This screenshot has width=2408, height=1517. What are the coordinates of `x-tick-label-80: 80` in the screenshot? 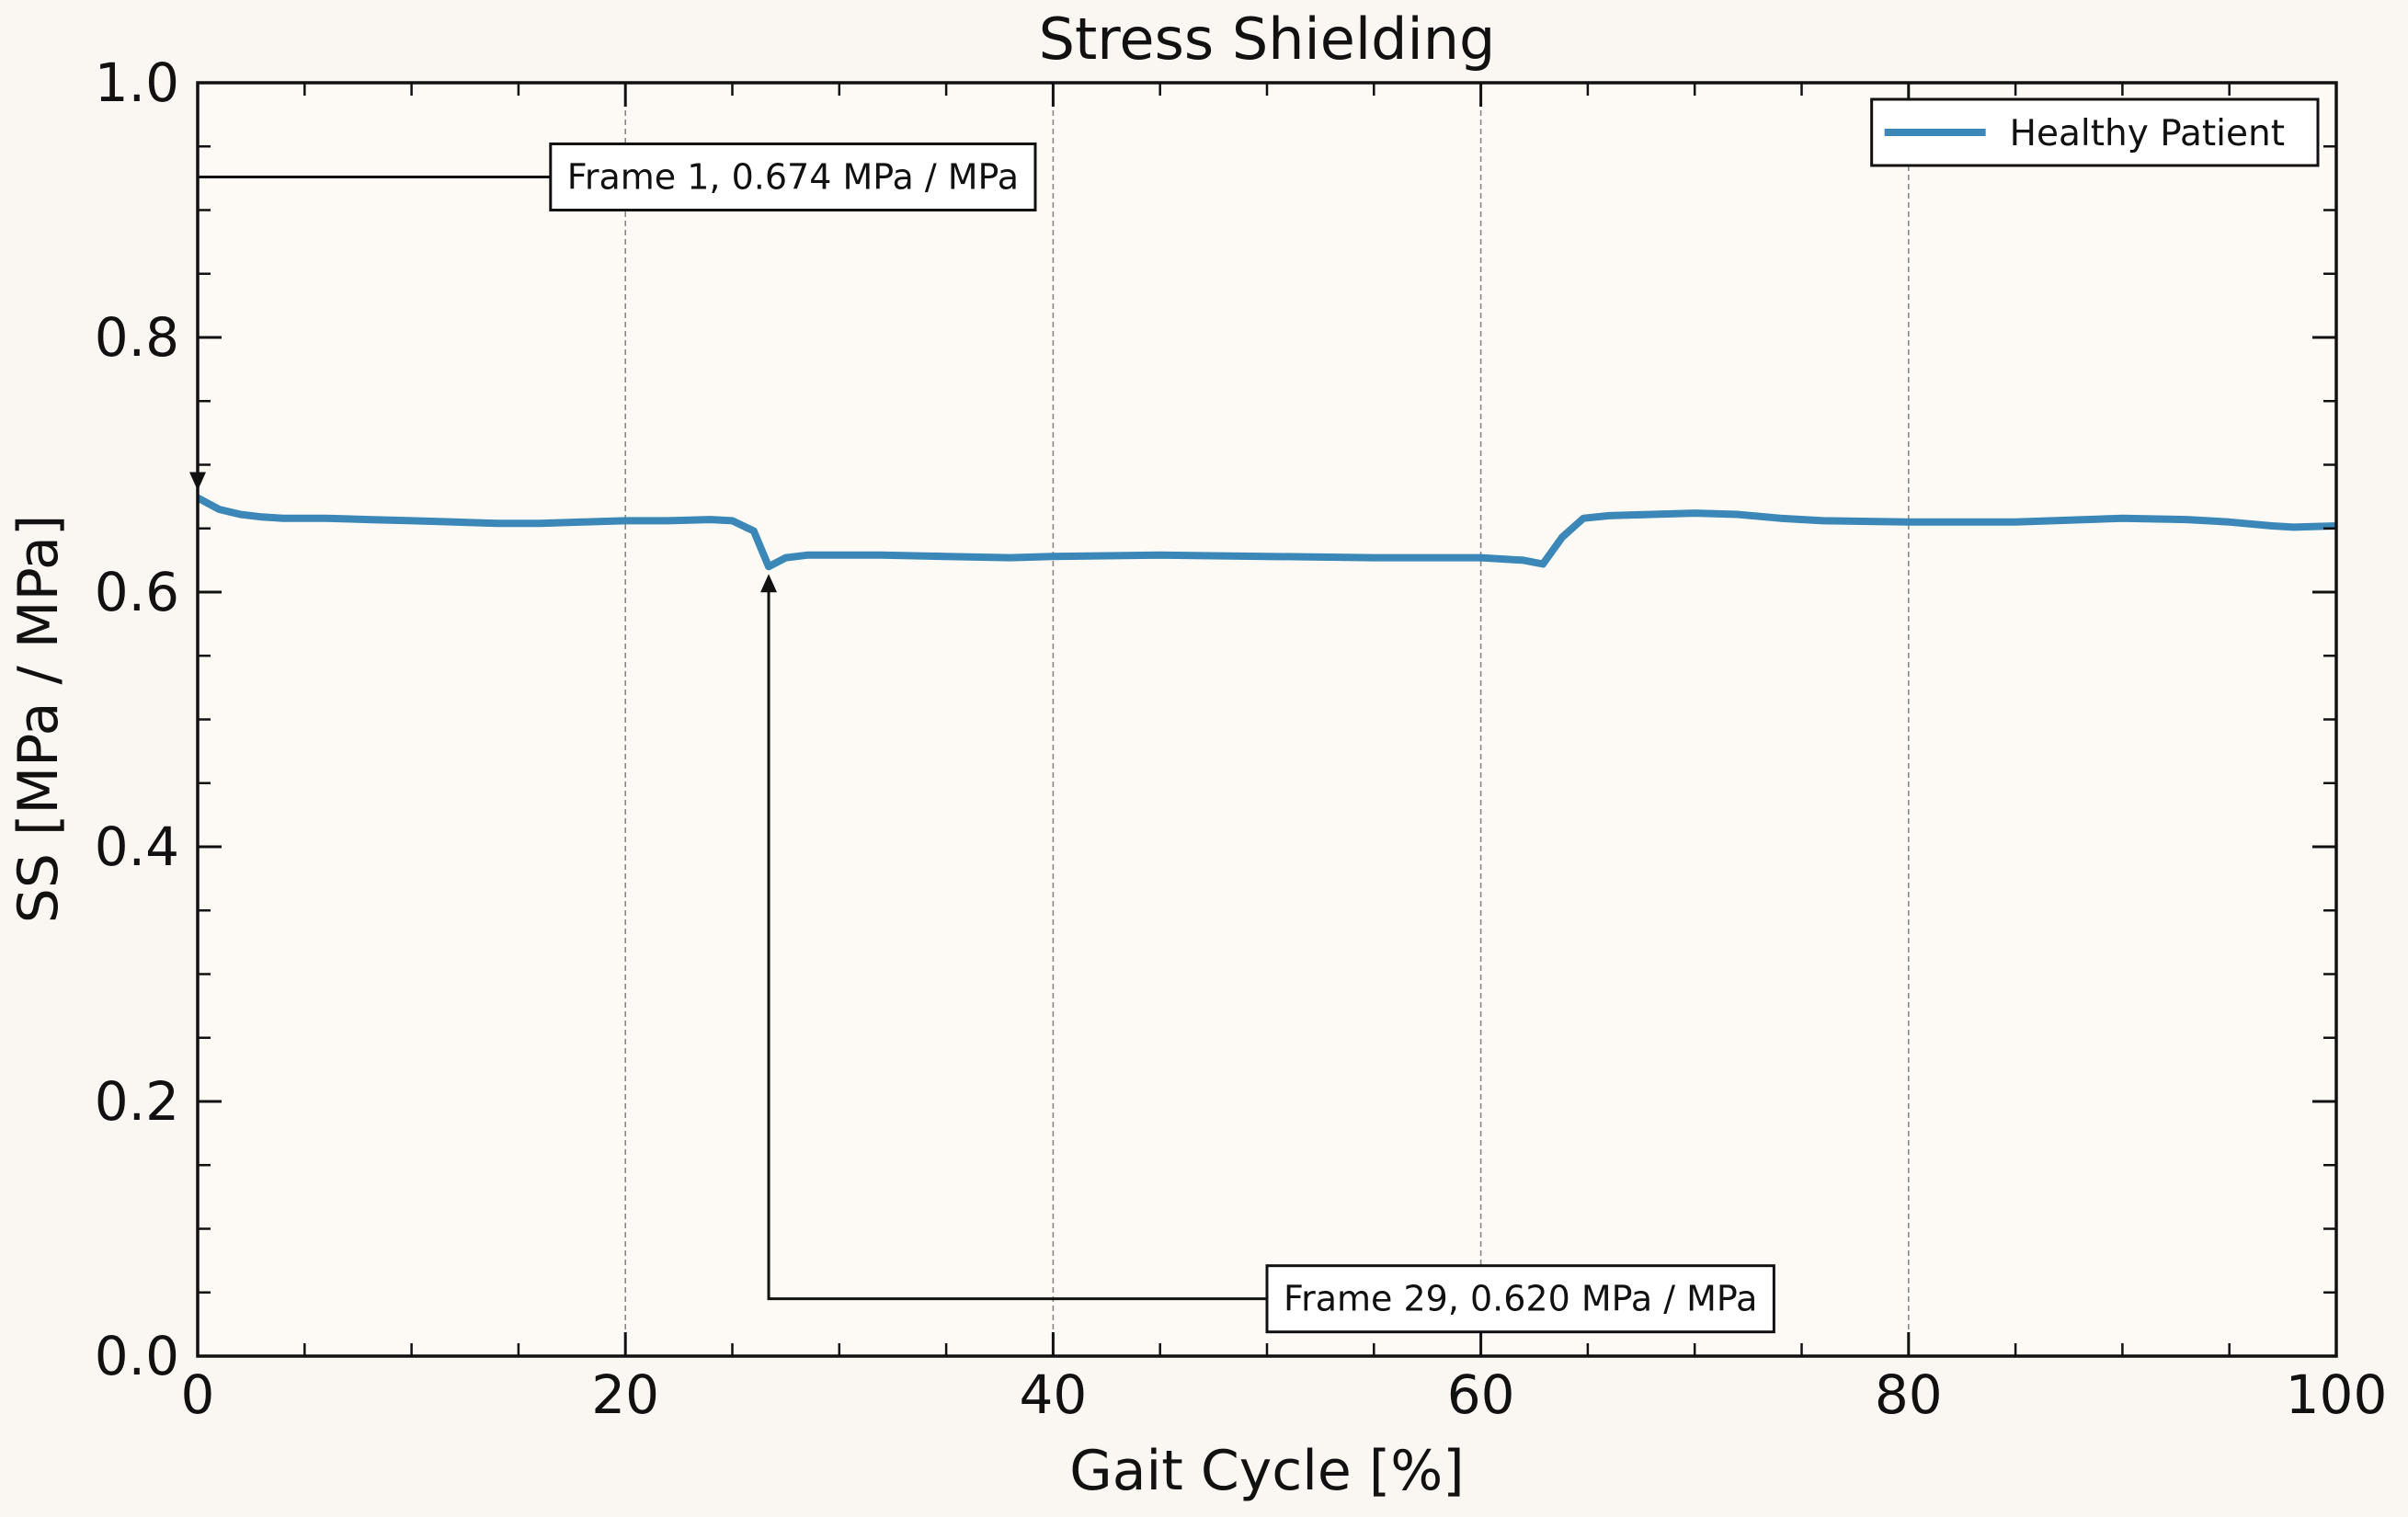 It's located at (1909, 1394).